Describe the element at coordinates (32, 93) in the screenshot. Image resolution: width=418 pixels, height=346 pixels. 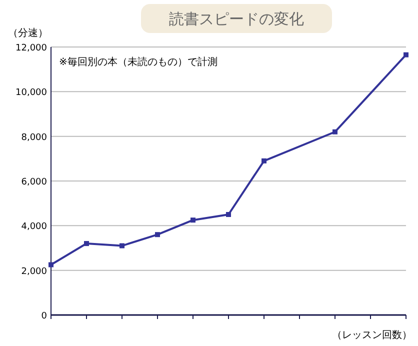
I see `y-tick-label: 10,000` at that location.